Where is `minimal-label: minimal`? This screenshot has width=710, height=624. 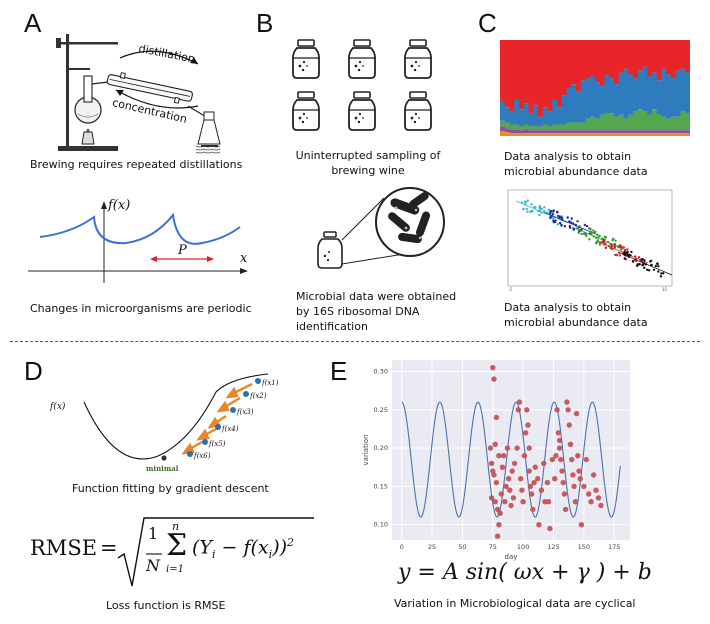
minimal-label: minimal is located at coordinates (162, 468).